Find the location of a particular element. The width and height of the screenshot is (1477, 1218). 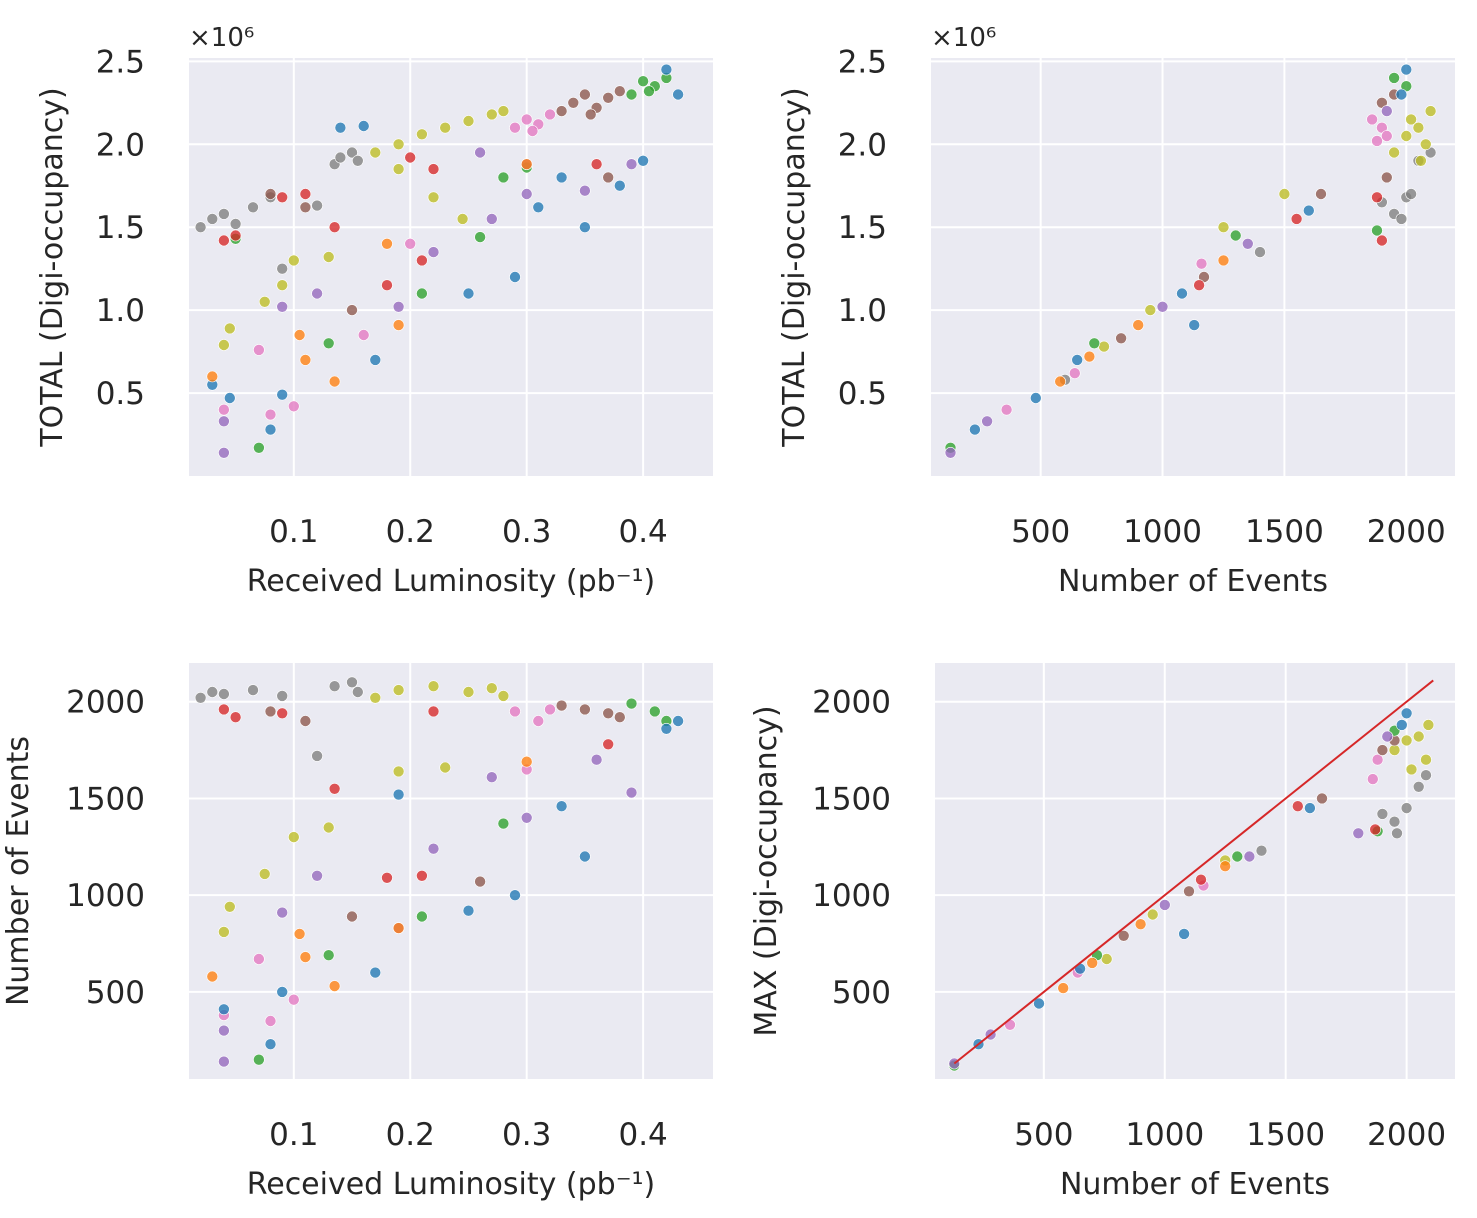

x-tick-label: 0.3 is located at coordinates (526, 1135).